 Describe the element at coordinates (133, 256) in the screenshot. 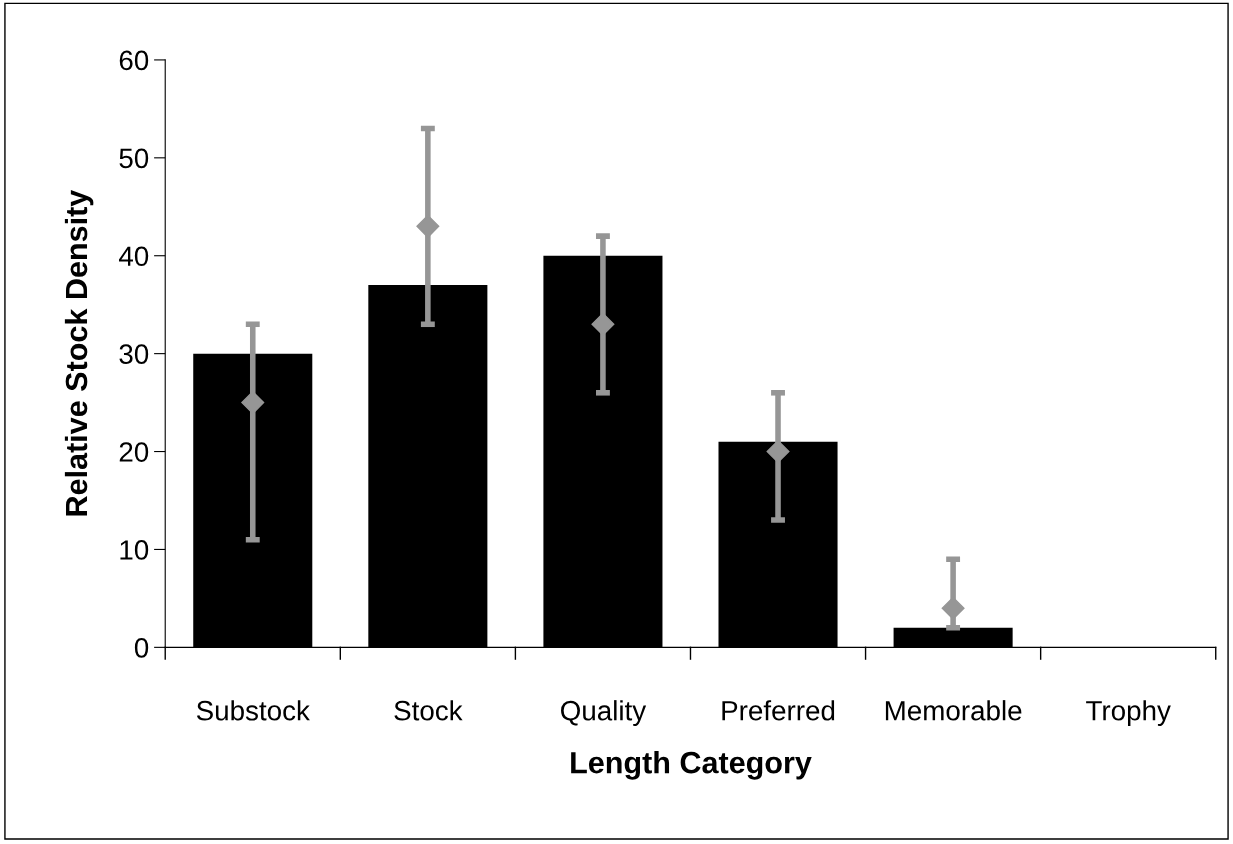

I see `y-tick-label: 40` at that location.